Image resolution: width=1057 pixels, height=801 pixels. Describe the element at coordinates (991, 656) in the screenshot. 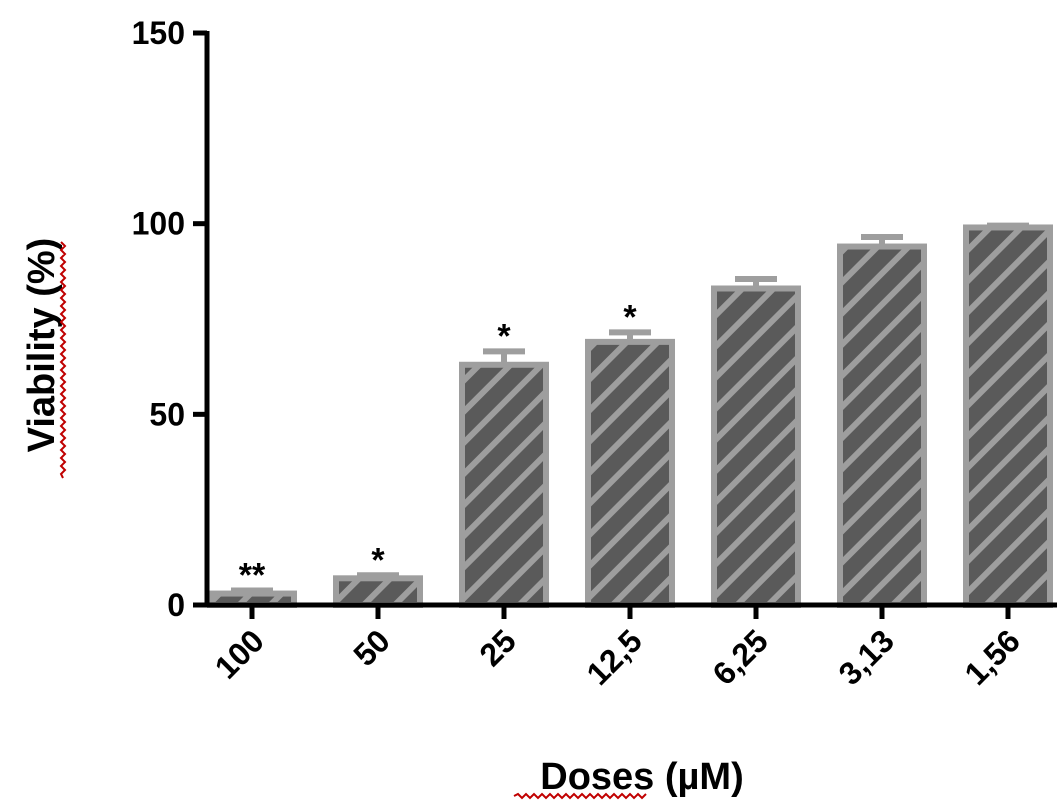

I see `x-tick-label: 1,56` at that location.